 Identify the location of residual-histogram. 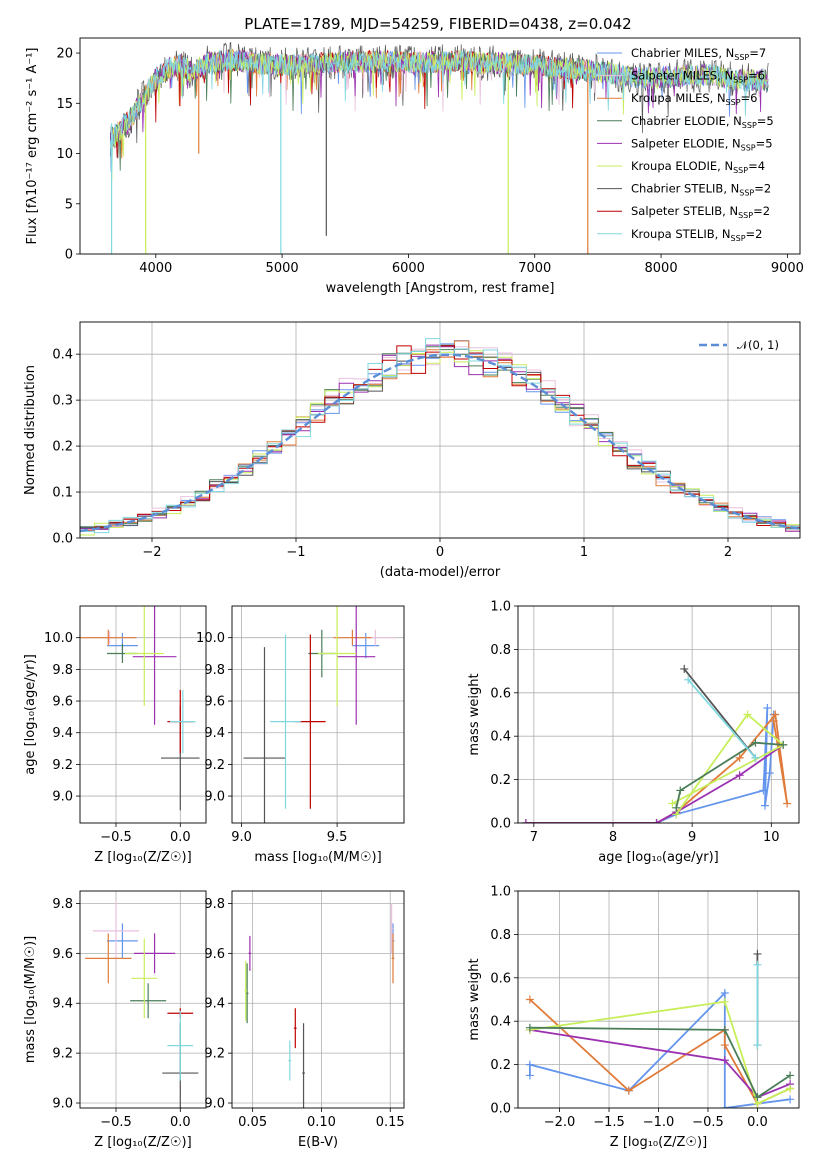
(440, 436).